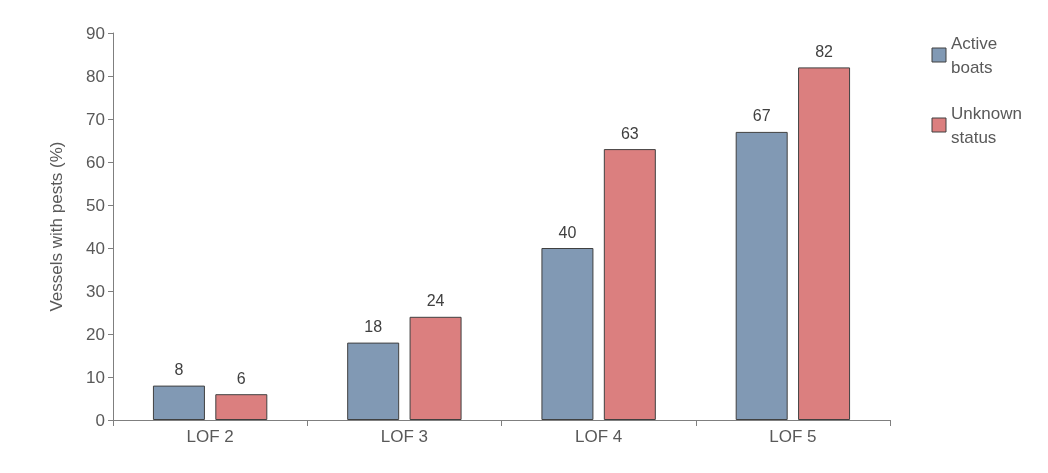  I want to click on legend-label: Unknown status, so click(989, 125).